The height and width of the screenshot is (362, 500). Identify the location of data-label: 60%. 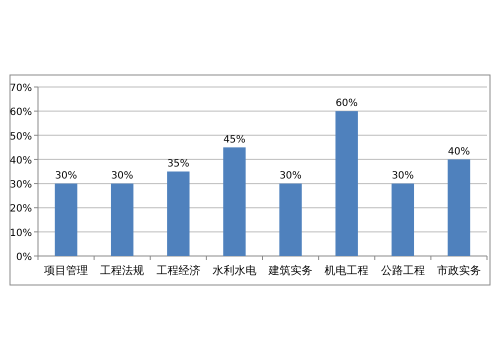
(347, 104).